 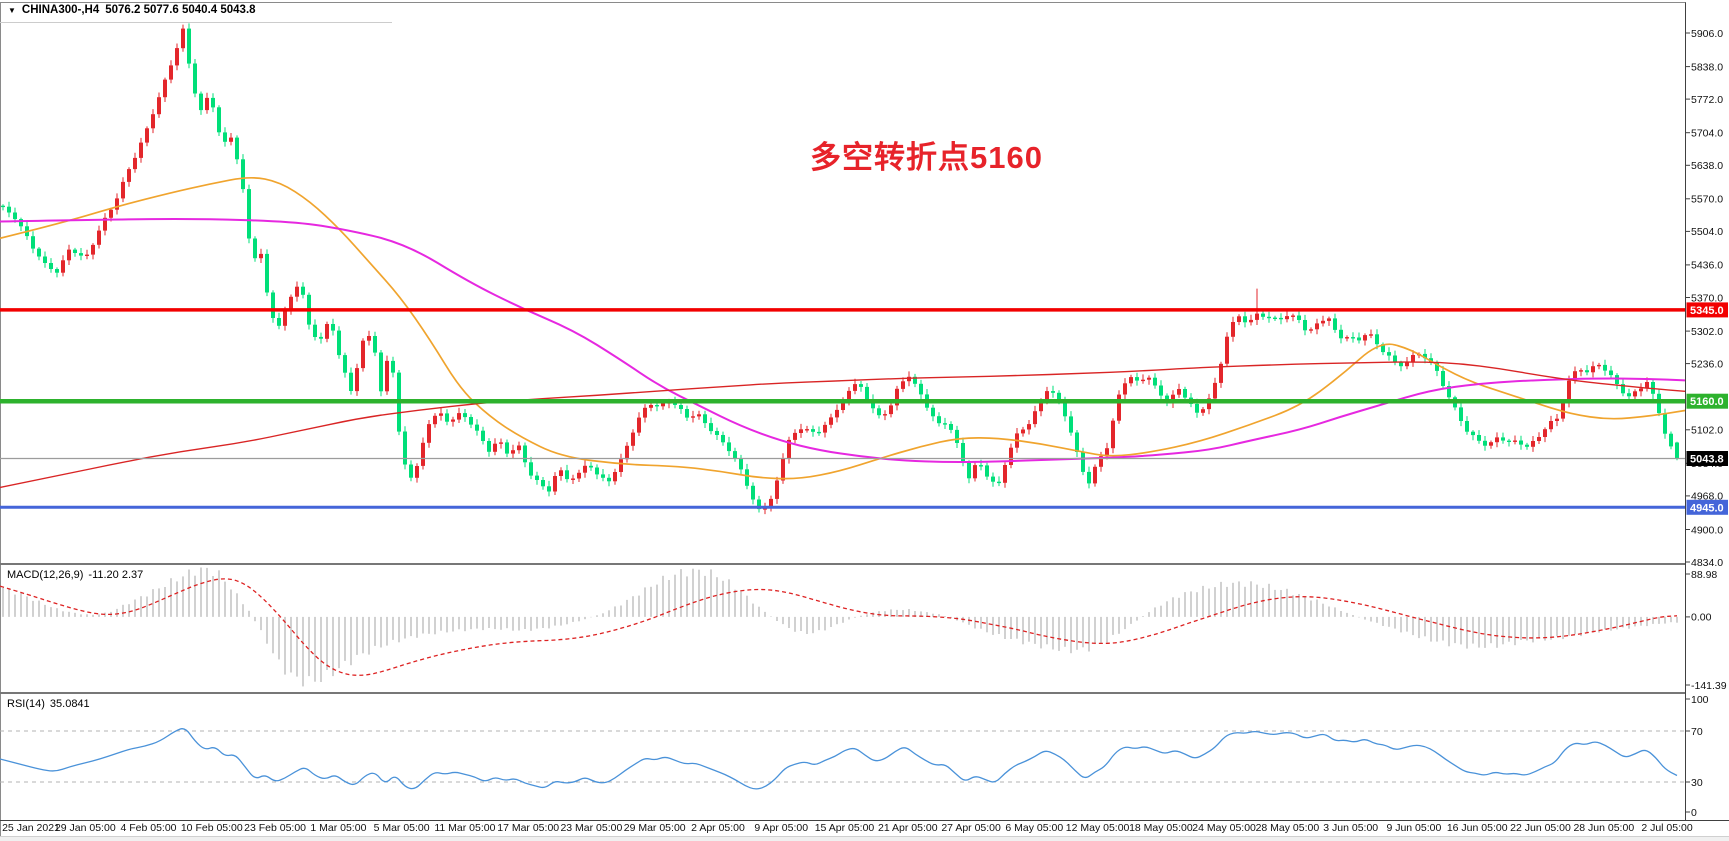 I want to click on indicator-axes: 88.98 0.00 -141.39 100 70 30 0, so click(x=1706, y=694).